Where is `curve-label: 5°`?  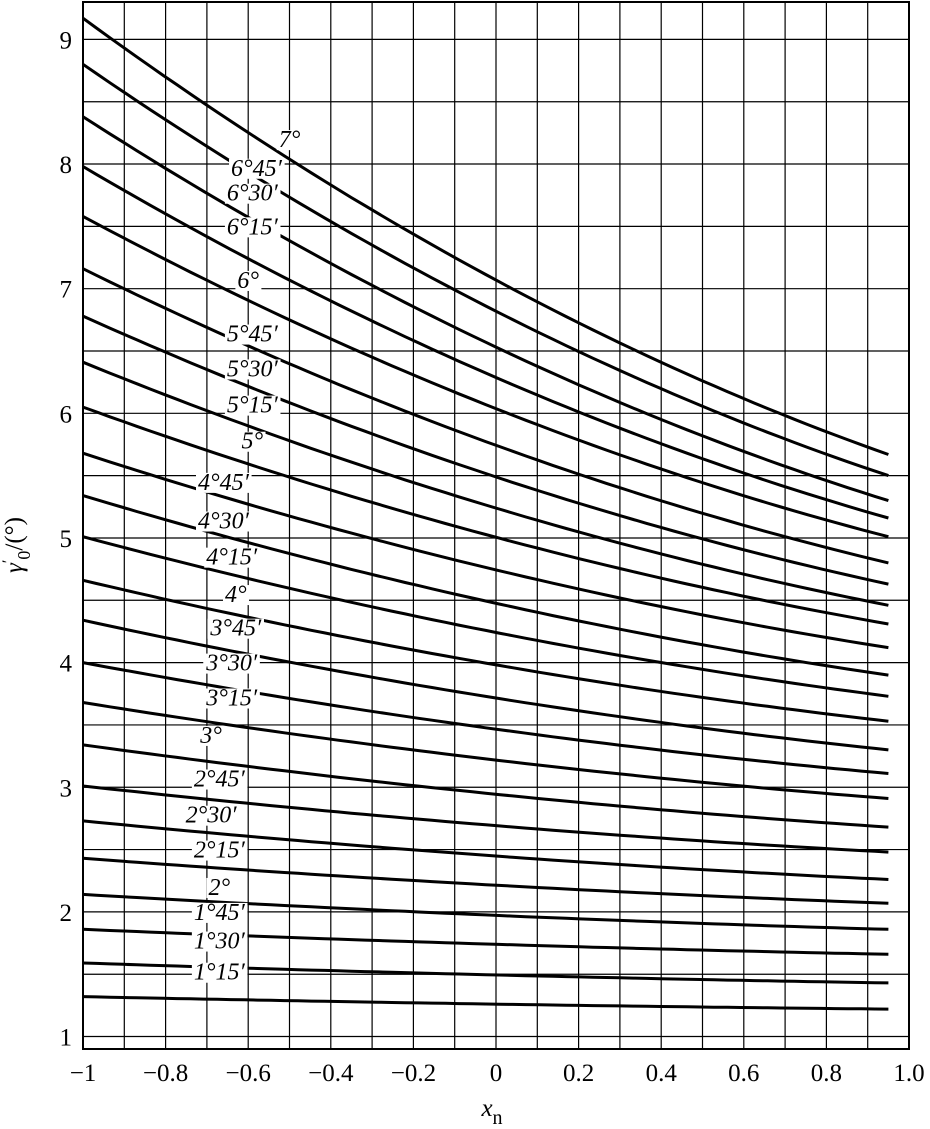 curve-label: 5° is located at coordinates (253, 442).